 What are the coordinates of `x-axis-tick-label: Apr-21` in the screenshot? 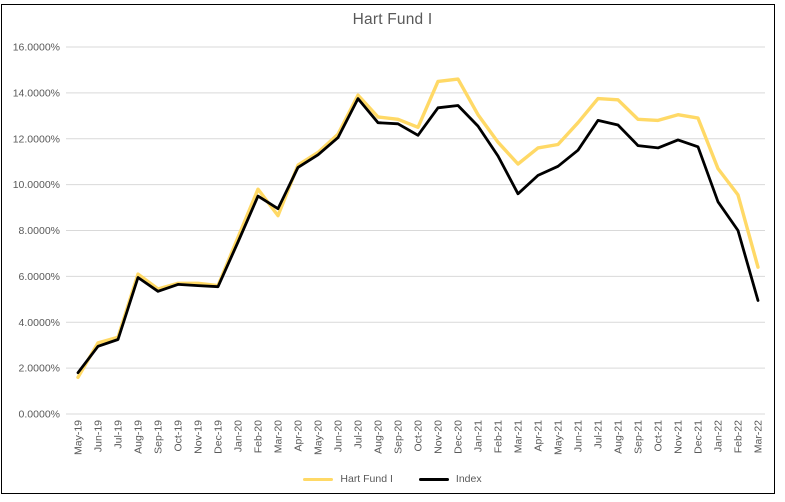 It's located at (539, 436).